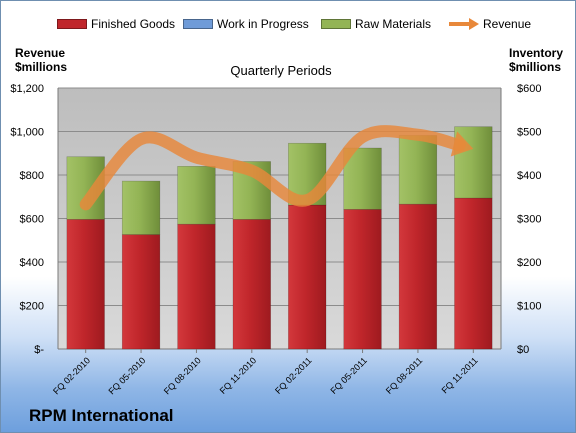 This screenshot has height=433, width=576. I want to click on x-tick-label: FQ 11-2011, so click(460, 375).